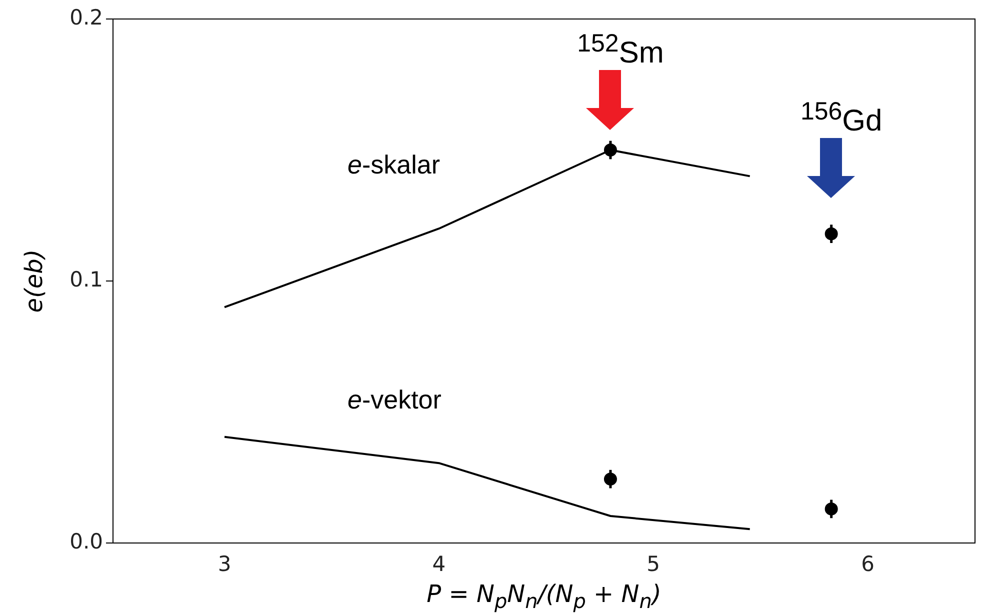 Image resolution: width=982 pixels, height=616 pixels. What do you see at coordinates (620, 50) in the screenshot?
I see `annotation: $^{152}$Sm` at bounding box center [620, 50].